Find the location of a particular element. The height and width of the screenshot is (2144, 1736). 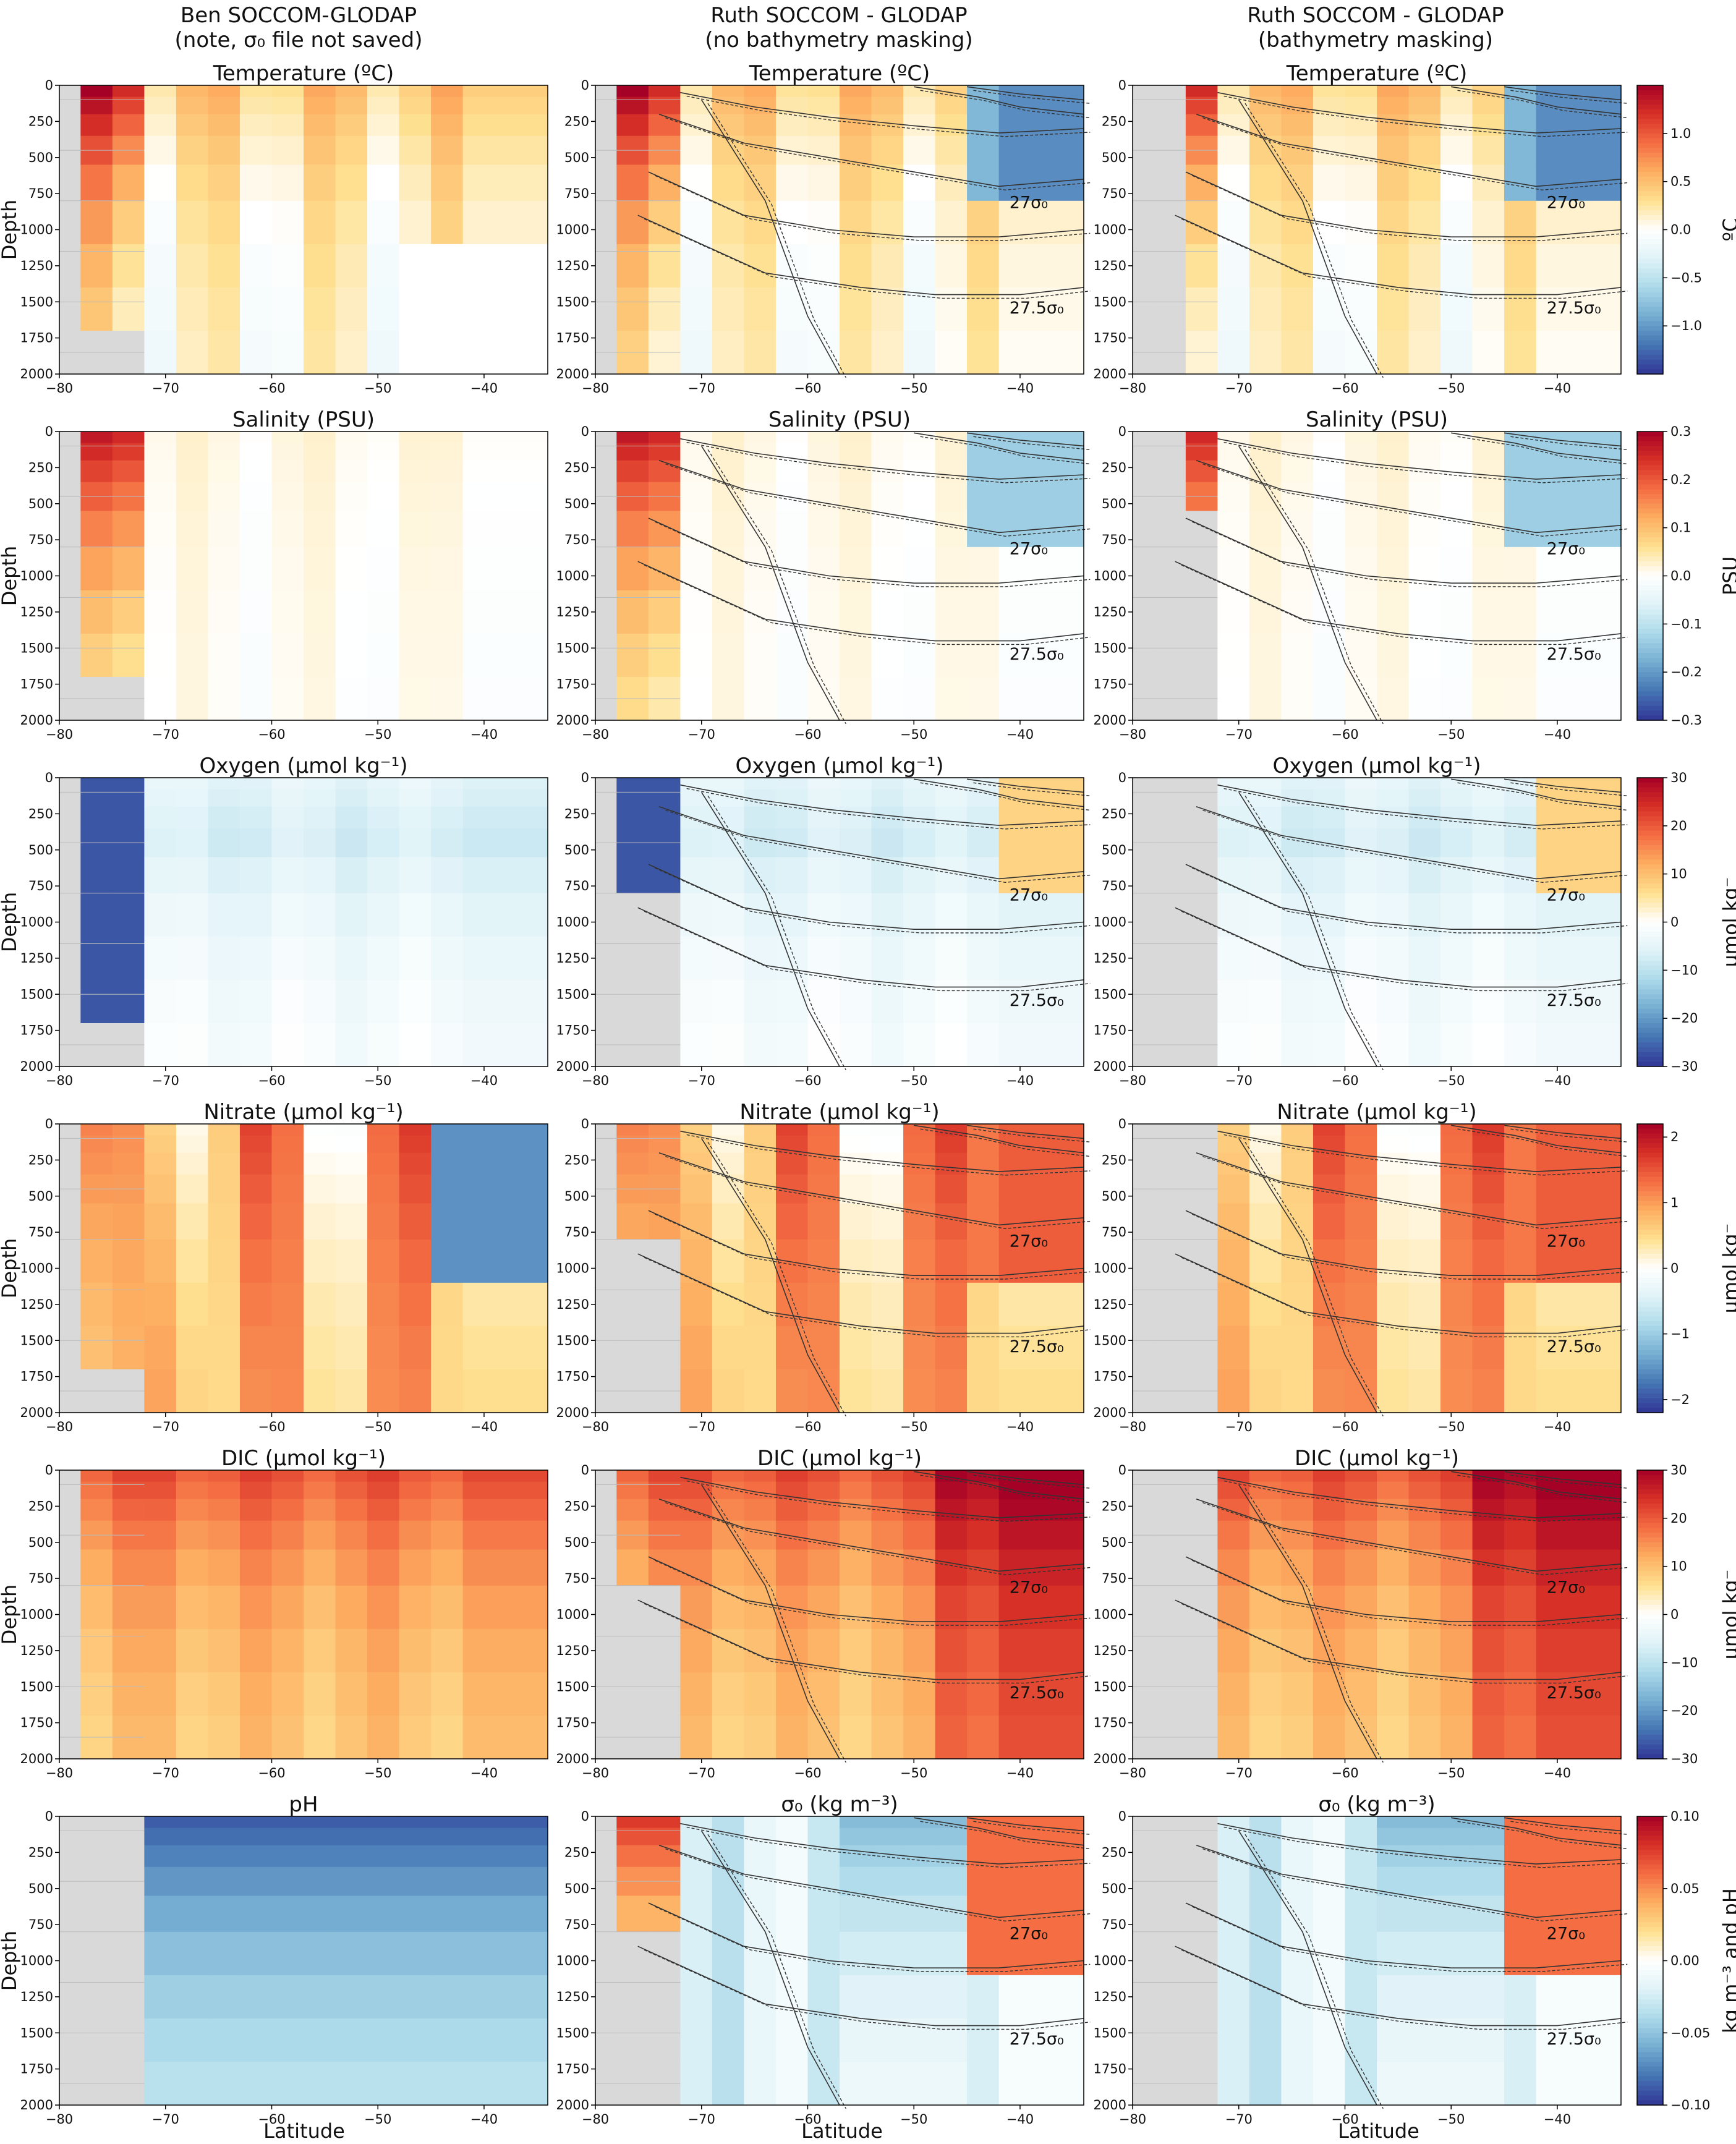

y-axis-label: Depth is located at coordinates (10, 1961).